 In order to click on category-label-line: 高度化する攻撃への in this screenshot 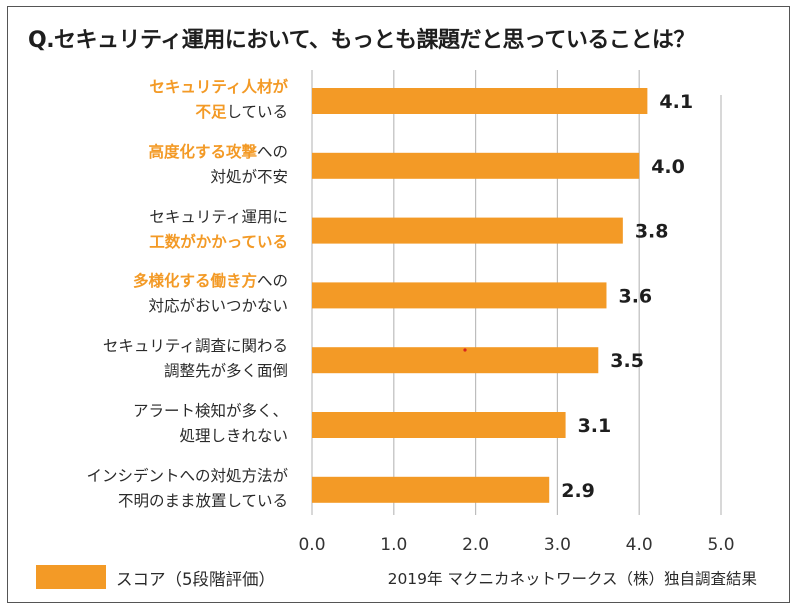, I will do `click(218, 152)`.